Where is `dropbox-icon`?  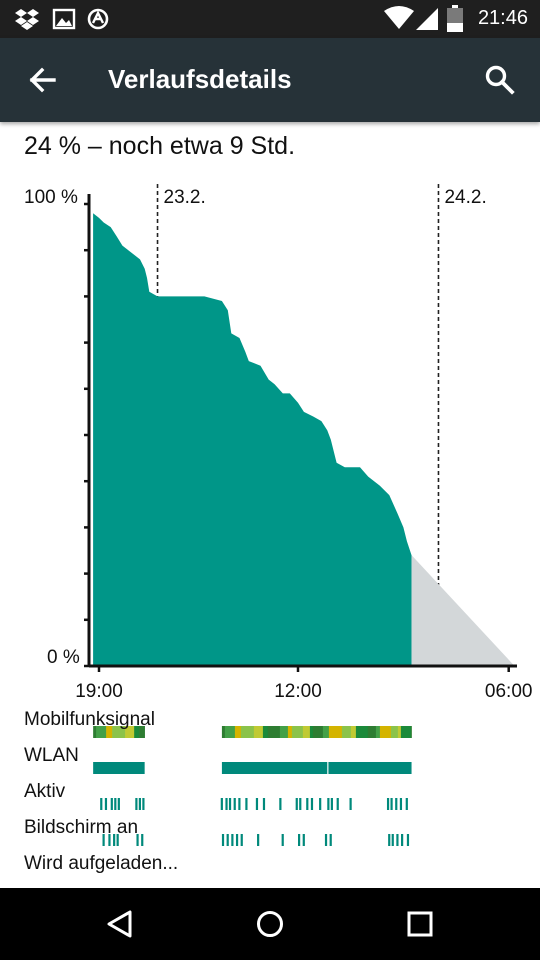
dropbox-icon is located at coordinates (27, 19).